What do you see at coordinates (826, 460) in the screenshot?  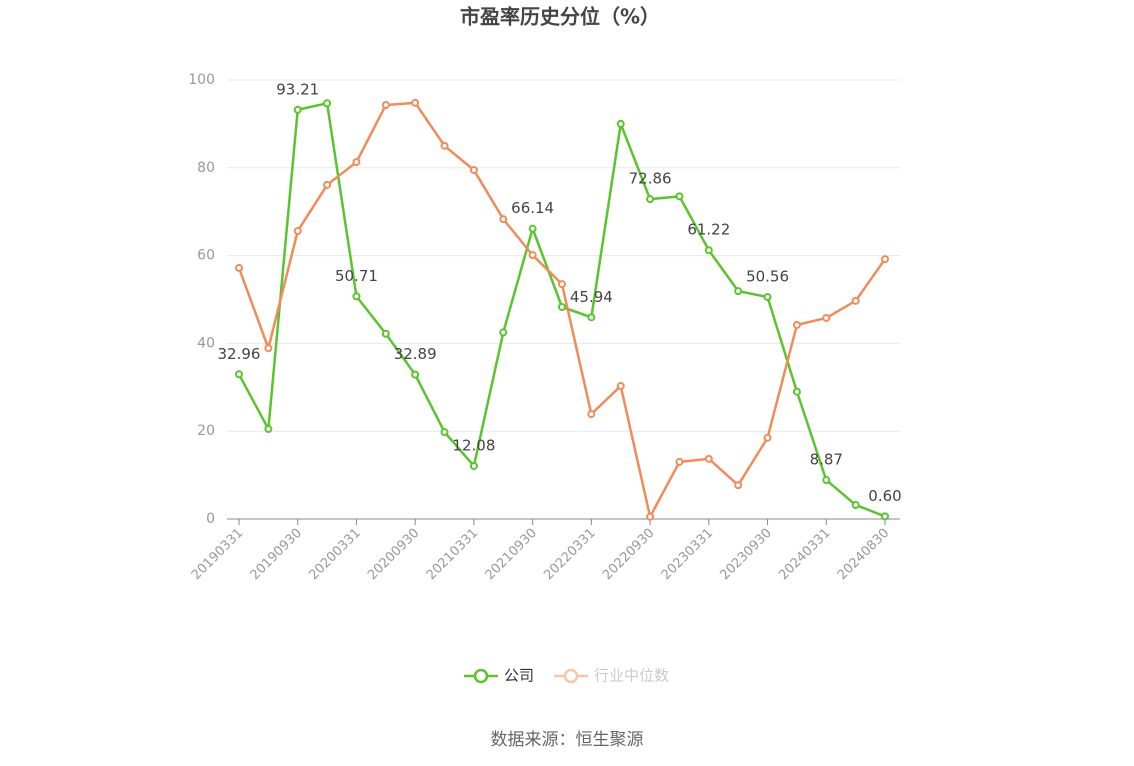 I see `data-label: 8.87` at bounding box center [826, 460].